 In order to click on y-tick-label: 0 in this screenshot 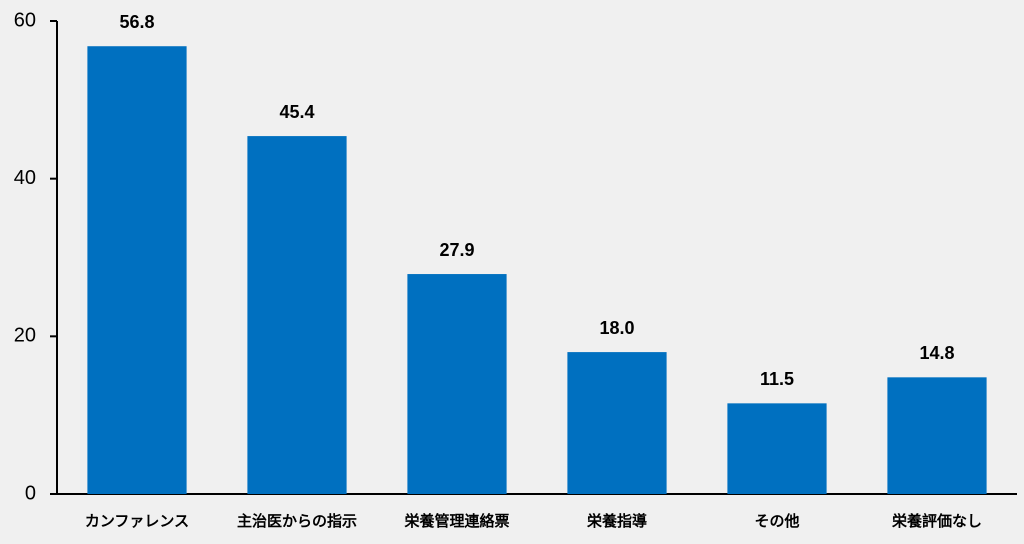, I will do `click(30, 493)`.